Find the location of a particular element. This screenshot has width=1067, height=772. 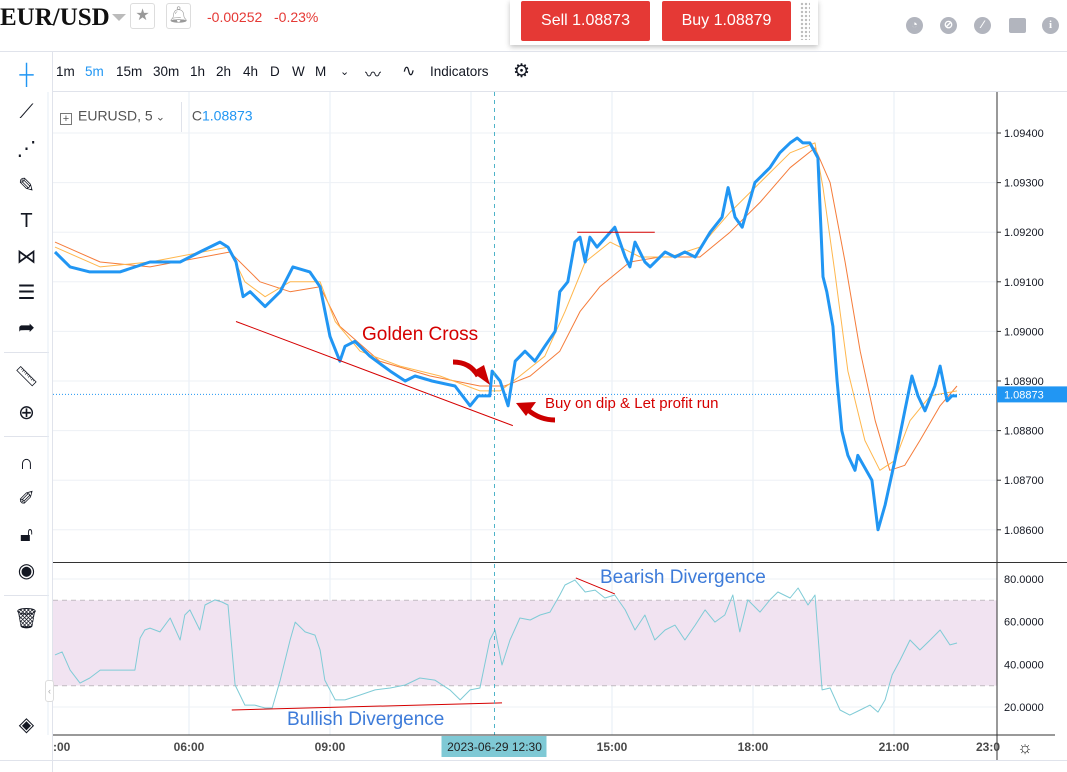

buy-button: Buy 1.08879 is located at coordinates (726, 21).